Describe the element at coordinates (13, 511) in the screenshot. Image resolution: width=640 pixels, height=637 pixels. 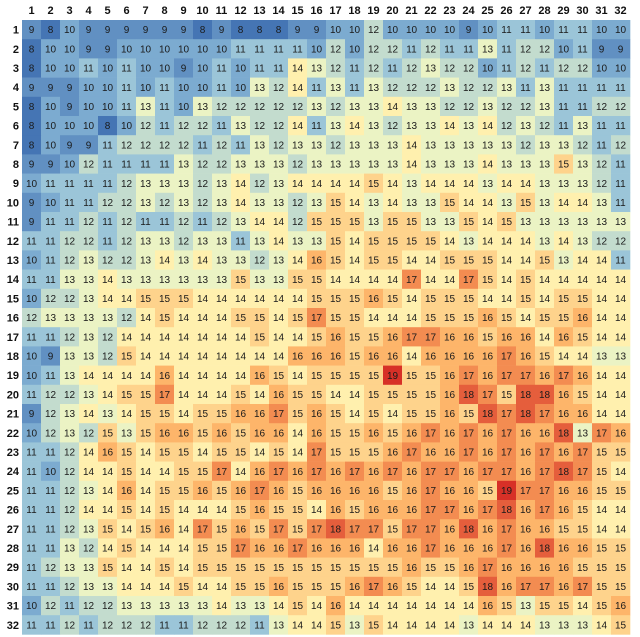
I see `row-tick-label: 26` at that location.